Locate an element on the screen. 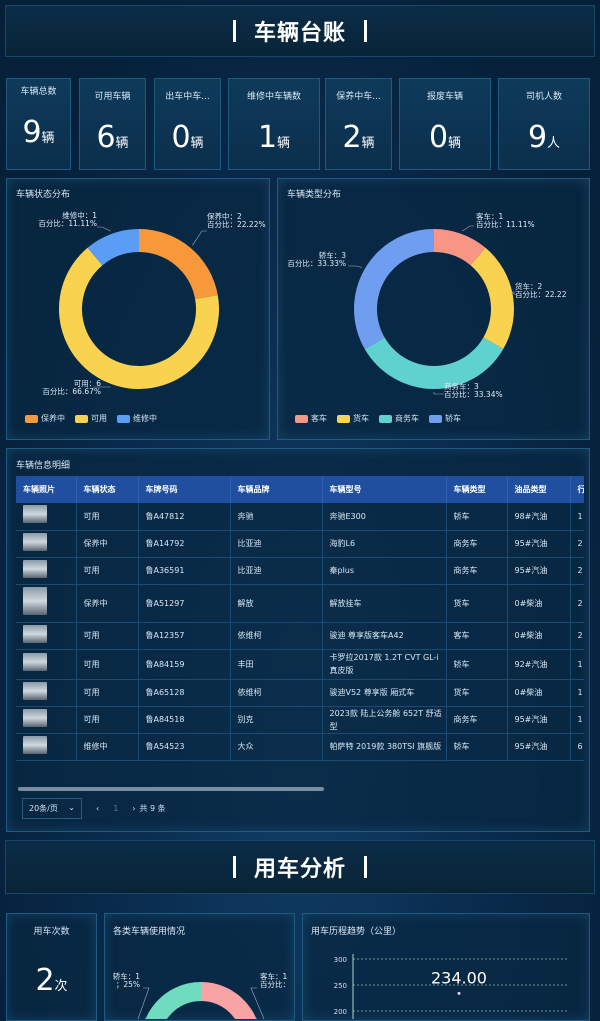 Image resolution: width=600 pixels, height=1021 pixels. legend-label: 货车 is located at coordinates (361, 418).